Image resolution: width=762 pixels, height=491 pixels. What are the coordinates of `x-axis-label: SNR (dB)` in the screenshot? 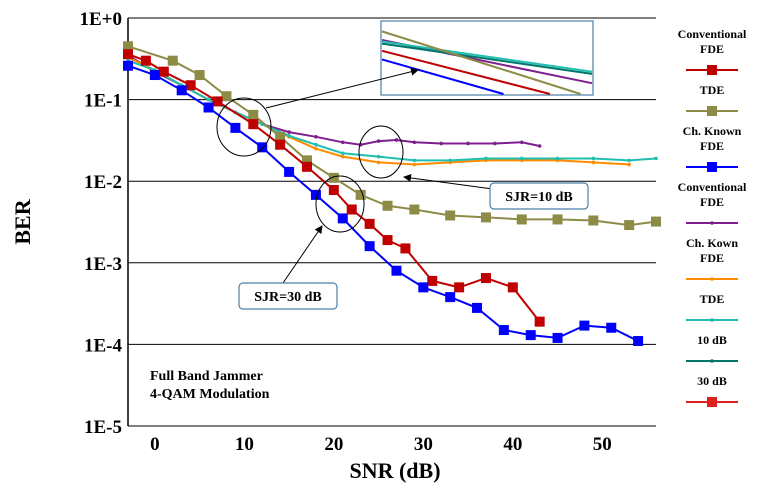 It's located at (394, 470).